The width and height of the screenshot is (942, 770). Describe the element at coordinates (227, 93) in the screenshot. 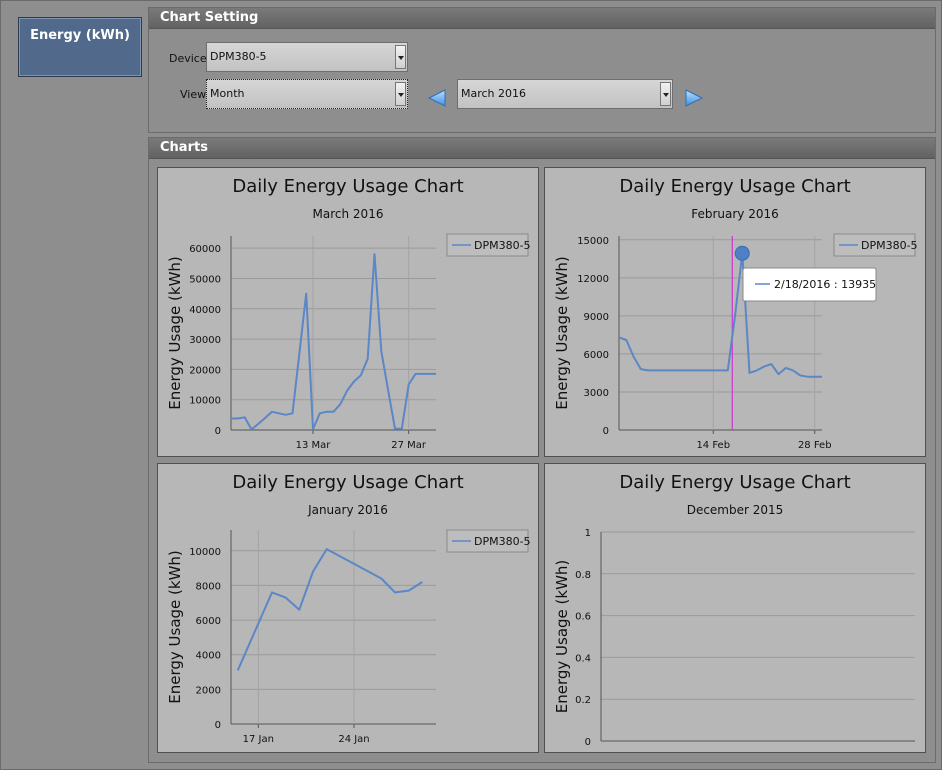

I see `view-select-value: Month` at that location.